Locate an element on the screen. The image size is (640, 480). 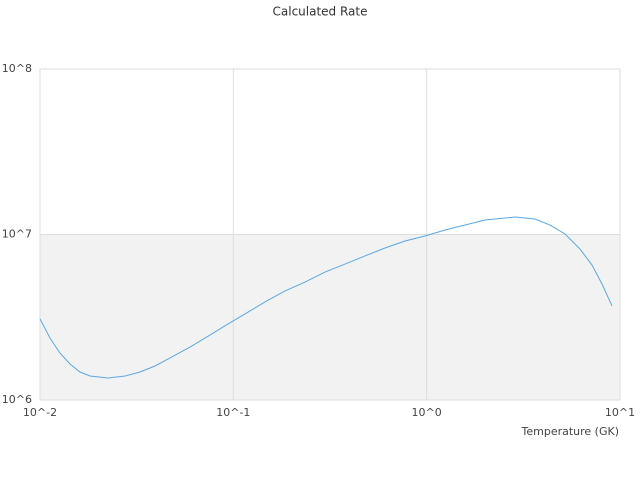
x-tick-label: 10^-1 is located at coordinates (233, 412).